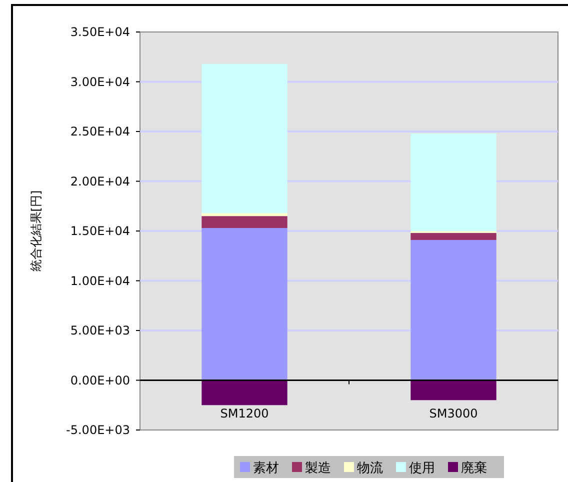 This screenshot has height=482, width=568. What do you see at coordinates (100, 131) in the screenshot?
I see `y-tick-label: 2.50E+04` at bounding box center [100, 131].